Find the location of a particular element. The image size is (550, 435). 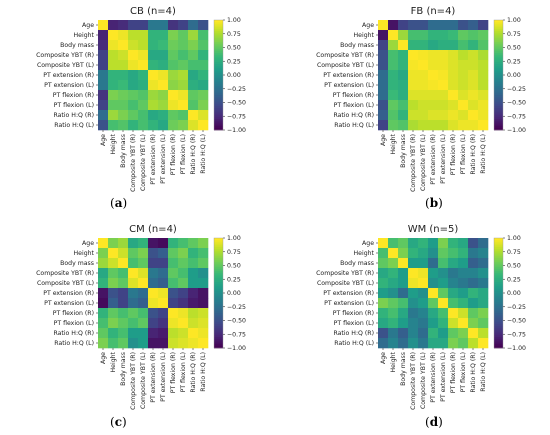

colorbar-tick-label: −0.50 is located at coordinates (236, 103).